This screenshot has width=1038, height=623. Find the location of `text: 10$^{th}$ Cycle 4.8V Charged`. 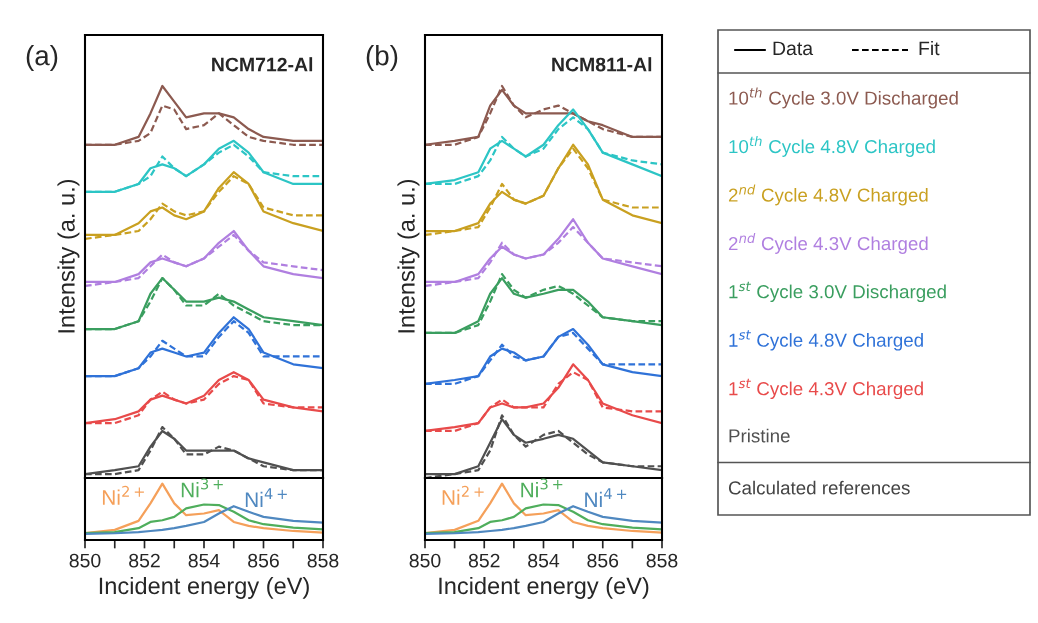

text: 10$^{th}$ Cycle 4.8V Charged is located at coordinates (832, 146).